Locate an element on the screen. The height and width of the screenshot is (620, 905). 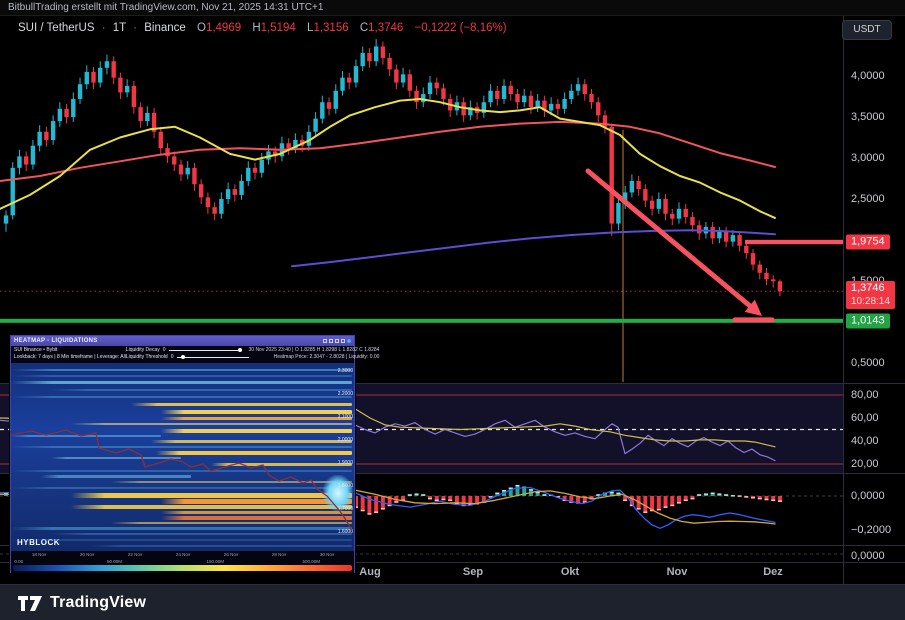
heatmap-price-tick: 1.8000 is located at coordinates (345, 486).